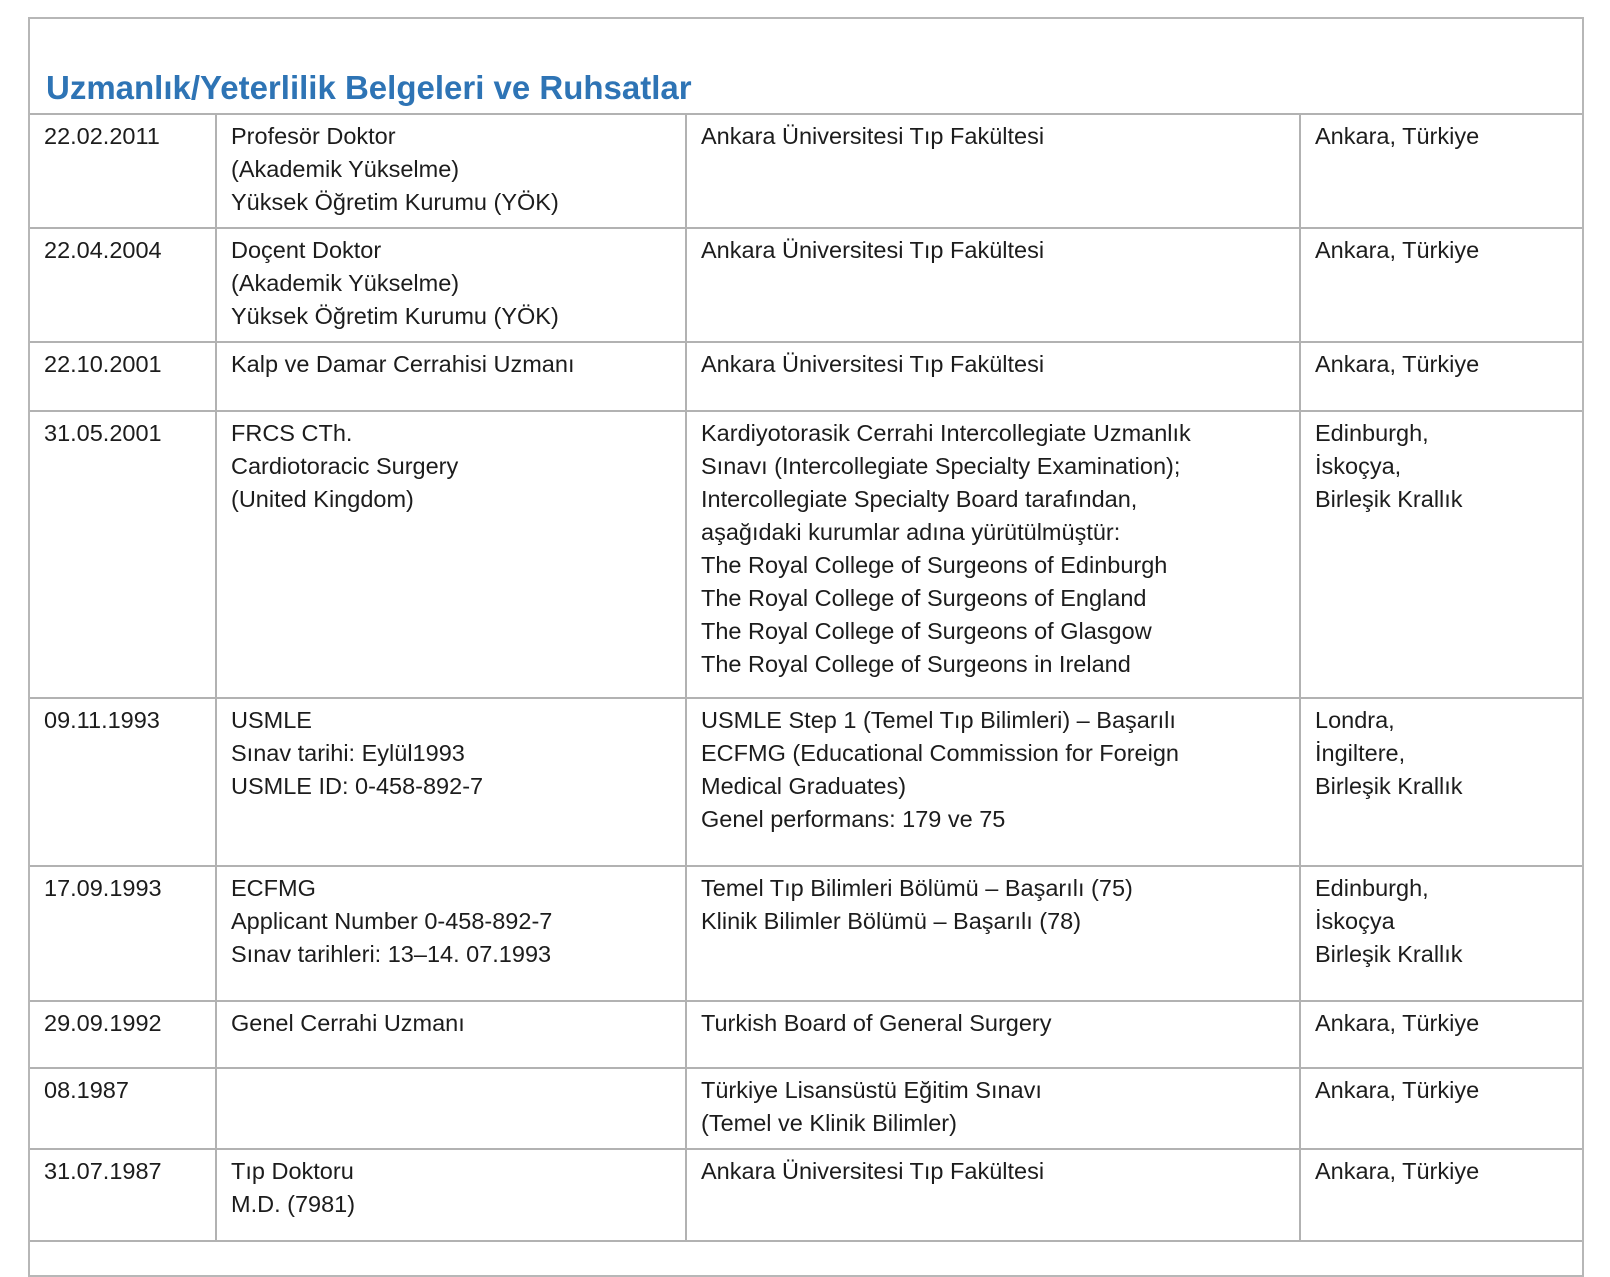 The width and height of the screenshot is (1610, 1277). Describe the element at coordinates (123, 285) in the screenshot. I see `cert-date: 22.04.2004` at that location.